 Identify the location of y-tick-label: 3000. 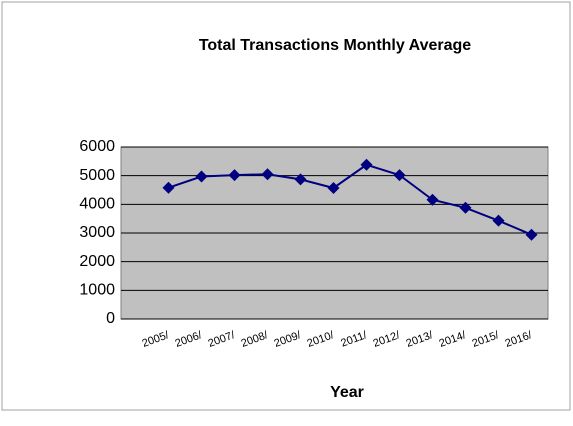
(97, 232).